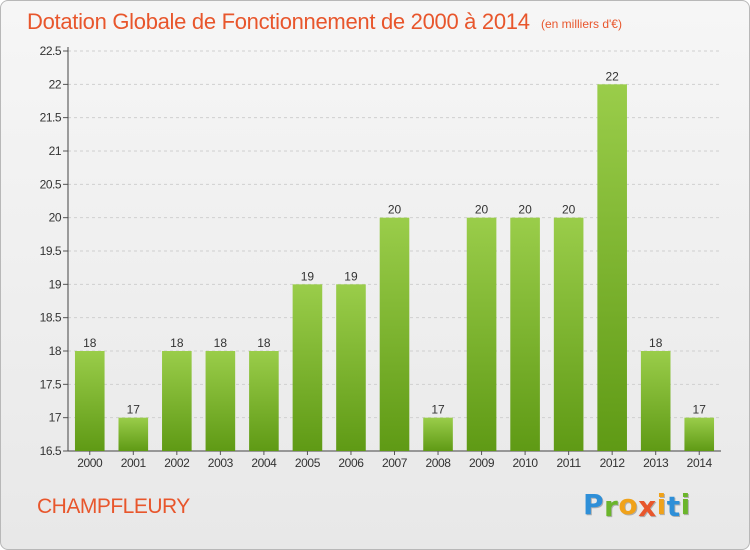  What do you see at coordinates (90, 343) in the screenshot?
I see `data-label-2000: 18` at bounding box center [90, 343].